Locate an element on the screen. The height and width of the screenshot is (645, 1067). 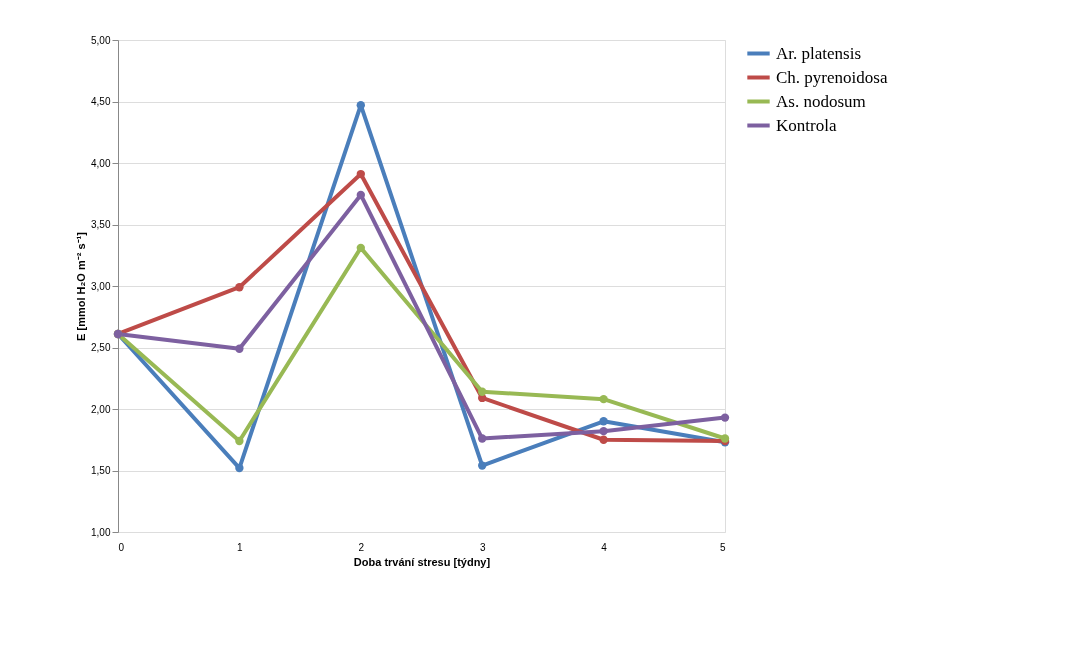
x-tick-label: 3 is located at coordinates (482, 547).